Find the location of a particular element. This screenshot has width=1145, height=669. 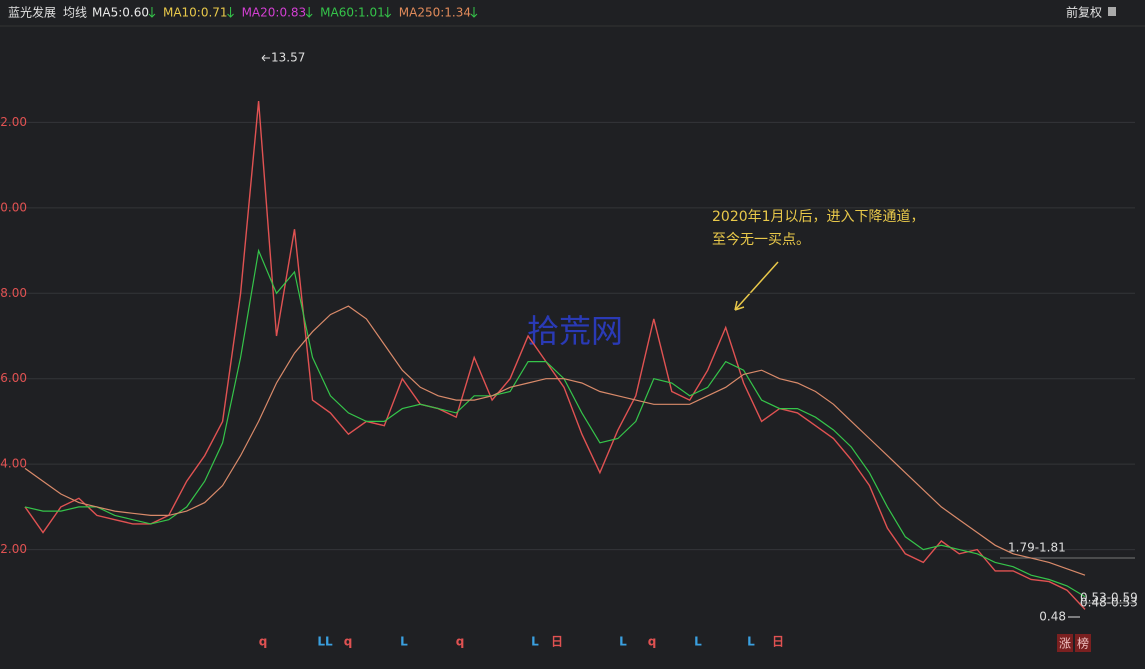

badge-text: 涨 is located at coordinates (1065, 643).